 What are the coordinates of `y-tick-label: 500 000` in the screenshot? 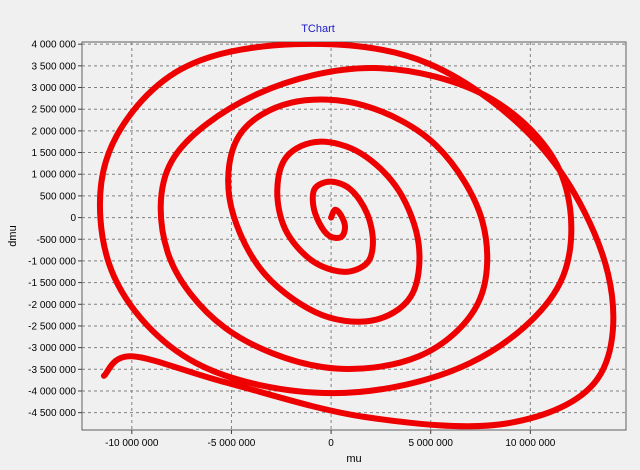 It's located at (58, 196).